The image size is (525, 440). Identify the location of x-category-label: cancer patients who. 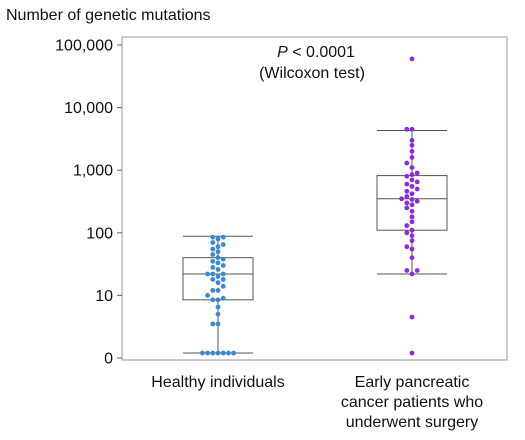
(412, 402).